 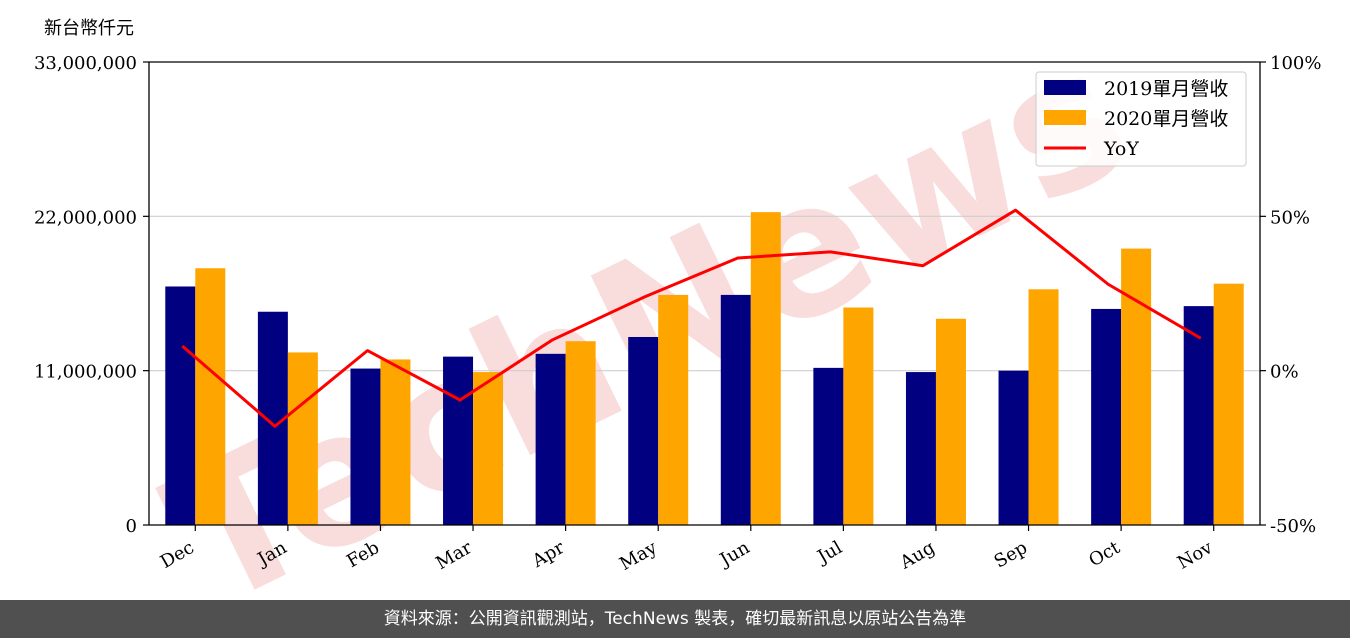 I want to click on legend-label-2019: 2019單月營收, so click(x=1166, y=89).